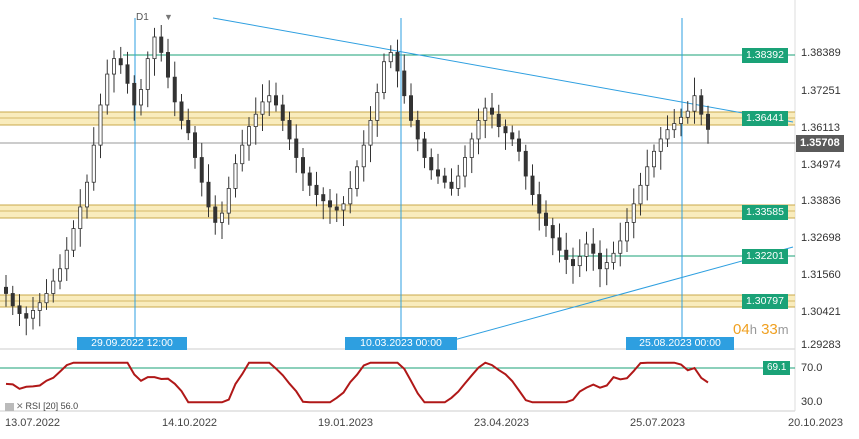  Describe the element at coordinates (765, 301) in the screenshot. I see `level-label-5: 1.30797` at that location.